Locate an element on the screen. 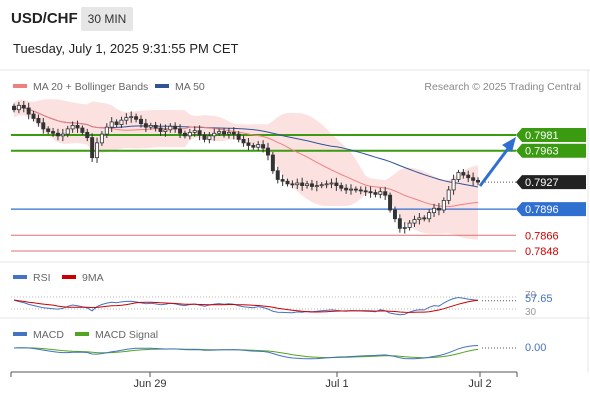 This screenshot has height=400, width=590. level-label-0.7896: 0.7896 is located at coordinates (542, 210).